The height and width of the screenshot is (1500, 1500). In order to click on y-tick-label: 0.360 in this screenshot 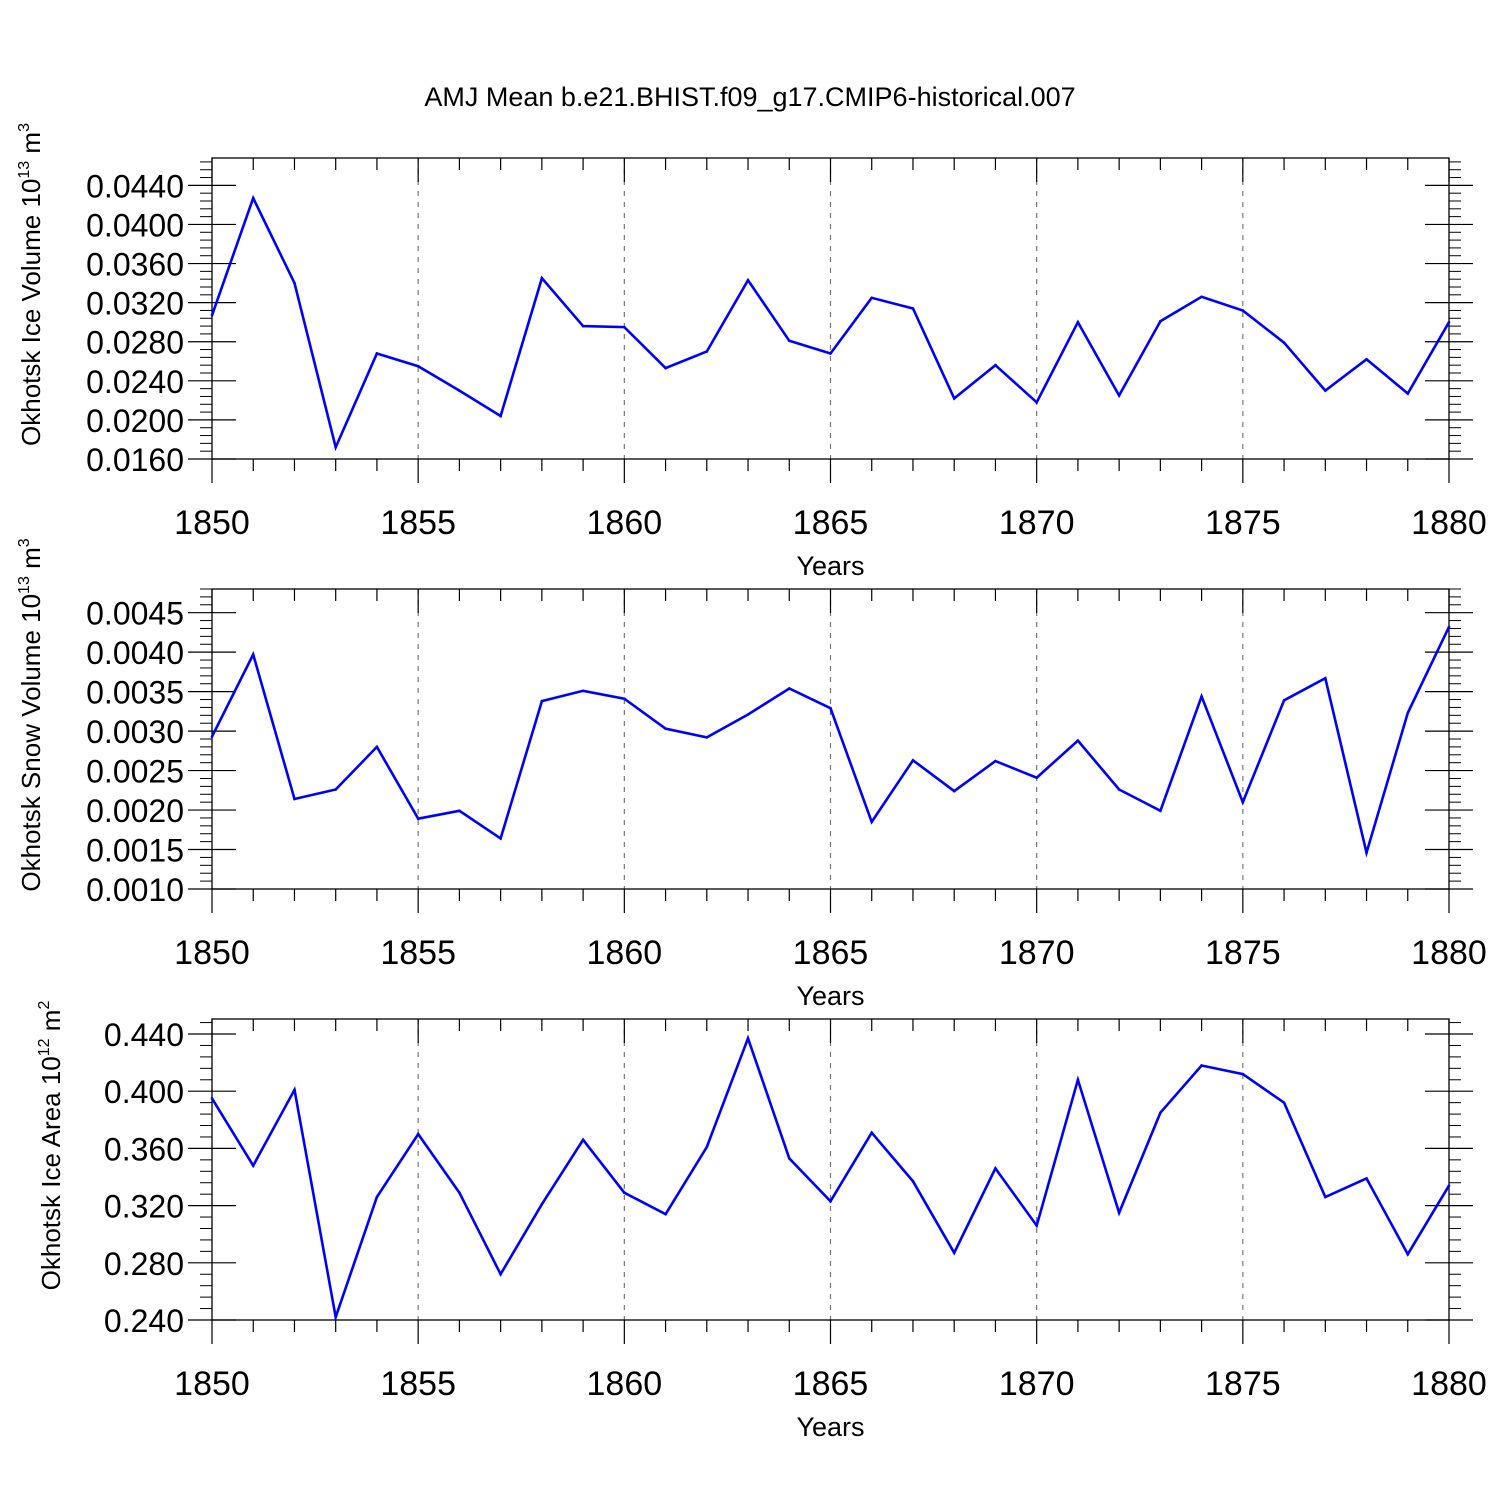, I will do `click(144, 1149)`.